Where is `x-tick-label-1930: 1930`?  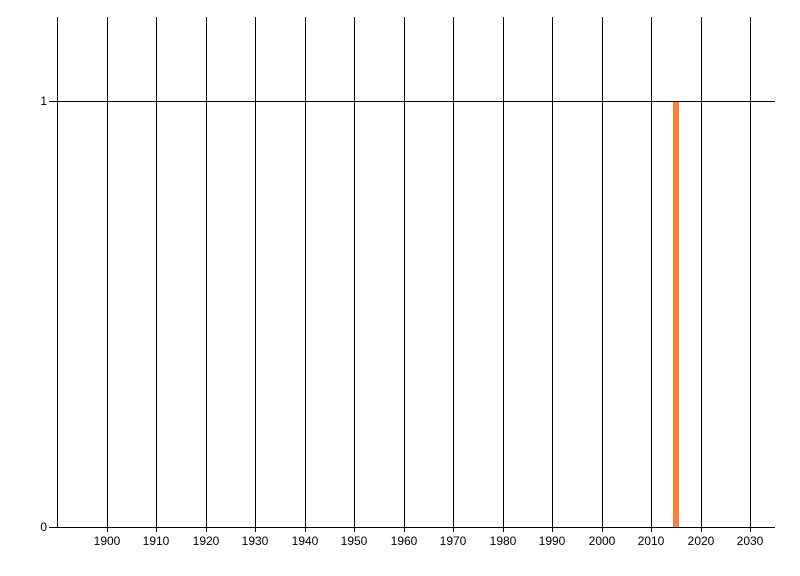
x-tick-label-1930: 1930 is located at coordinates (255, 541).